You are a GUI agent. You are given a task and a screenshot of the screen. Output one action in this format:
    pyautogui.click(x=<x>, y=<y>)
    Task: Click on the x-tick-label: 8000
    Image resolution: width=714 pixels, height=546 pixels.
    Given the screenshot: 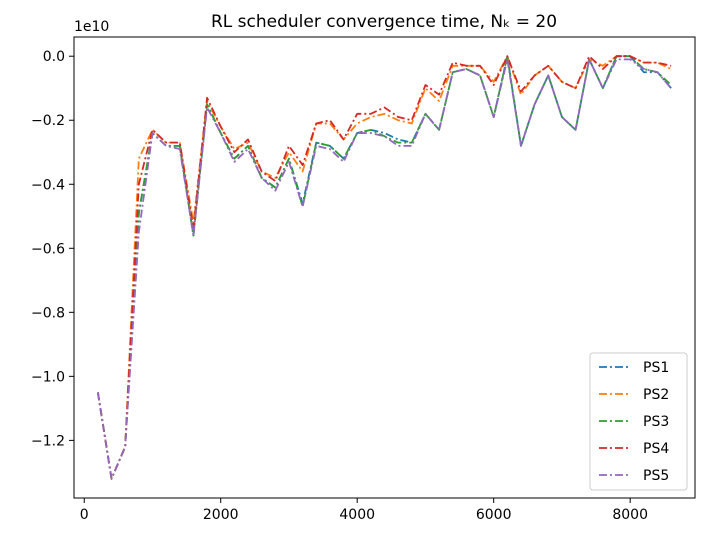 What is the action you would take?
    pyautogui.click(x=630, y=515)
    